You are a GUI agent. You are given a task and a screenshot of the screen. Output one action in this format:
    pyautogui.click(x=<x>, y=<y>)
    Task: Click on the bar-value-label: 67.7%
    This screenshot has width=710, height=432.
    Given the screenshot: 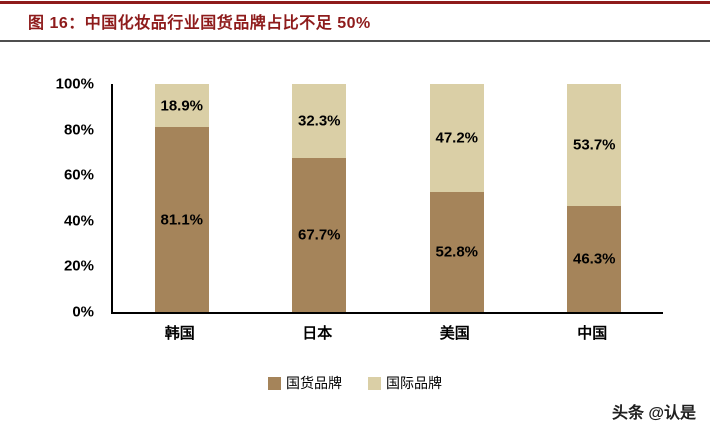 What is the action you would take?
    pyautogui.click(x=319, y=235)
    